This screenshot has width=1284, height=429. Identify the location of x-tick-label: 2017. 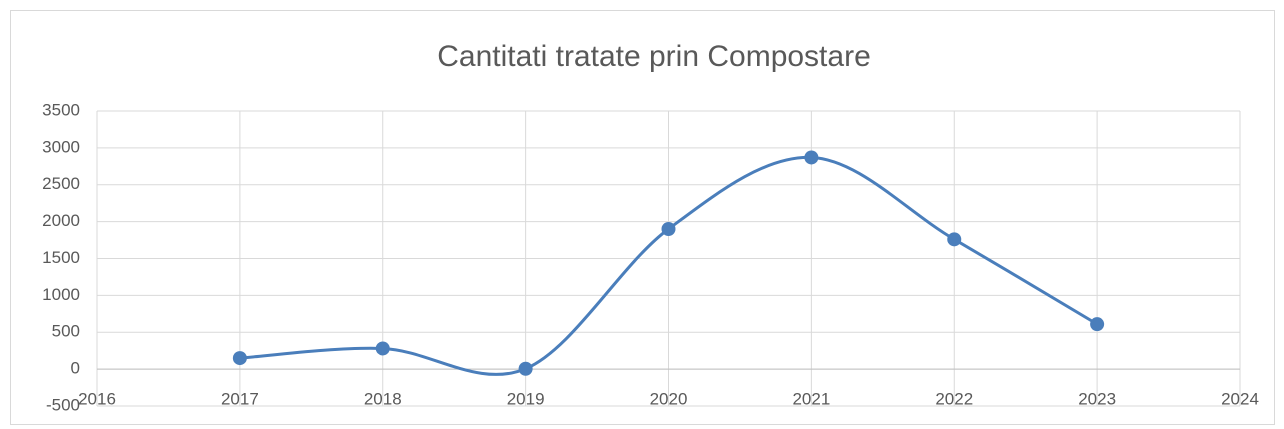
(240, 398).